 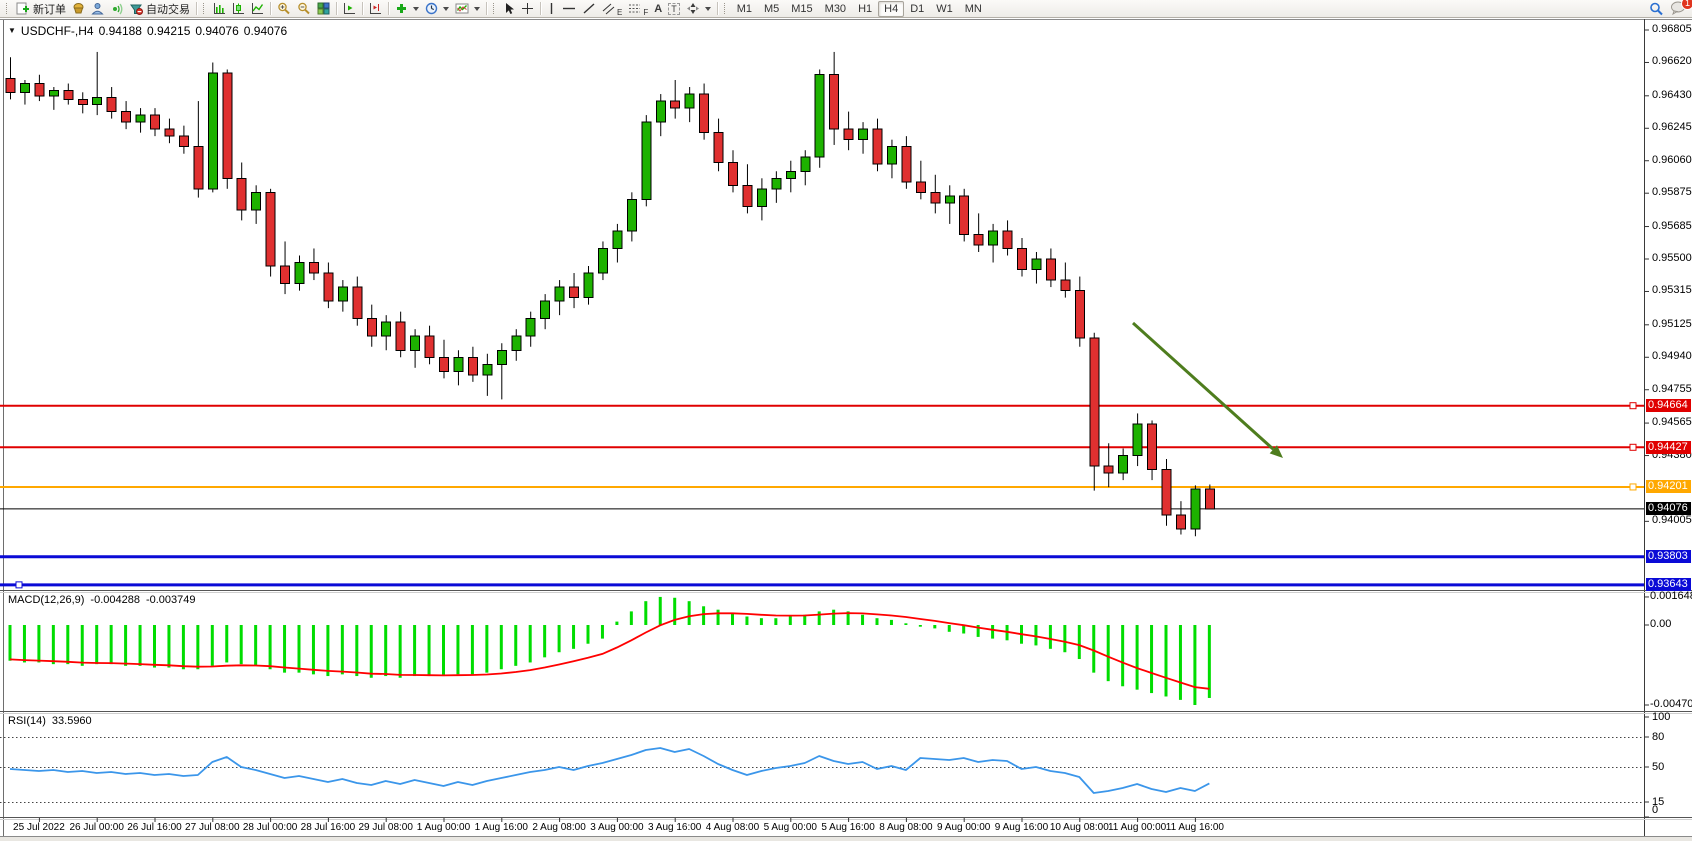 What do you see at coordinates (323, 9) in the screenshot?
I see `tile-windows-button` at bounding box center [323, 9].